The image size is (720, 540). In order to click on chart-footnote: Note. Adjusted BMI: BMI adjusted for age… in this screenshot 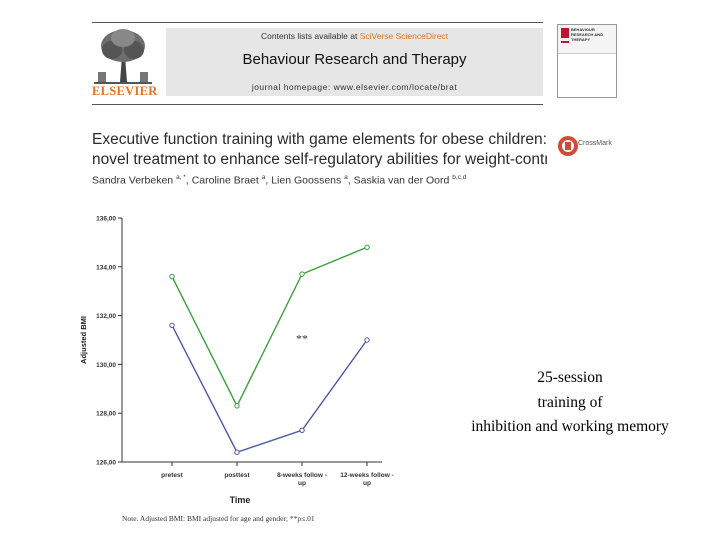, I will do `click(218, 518)`.